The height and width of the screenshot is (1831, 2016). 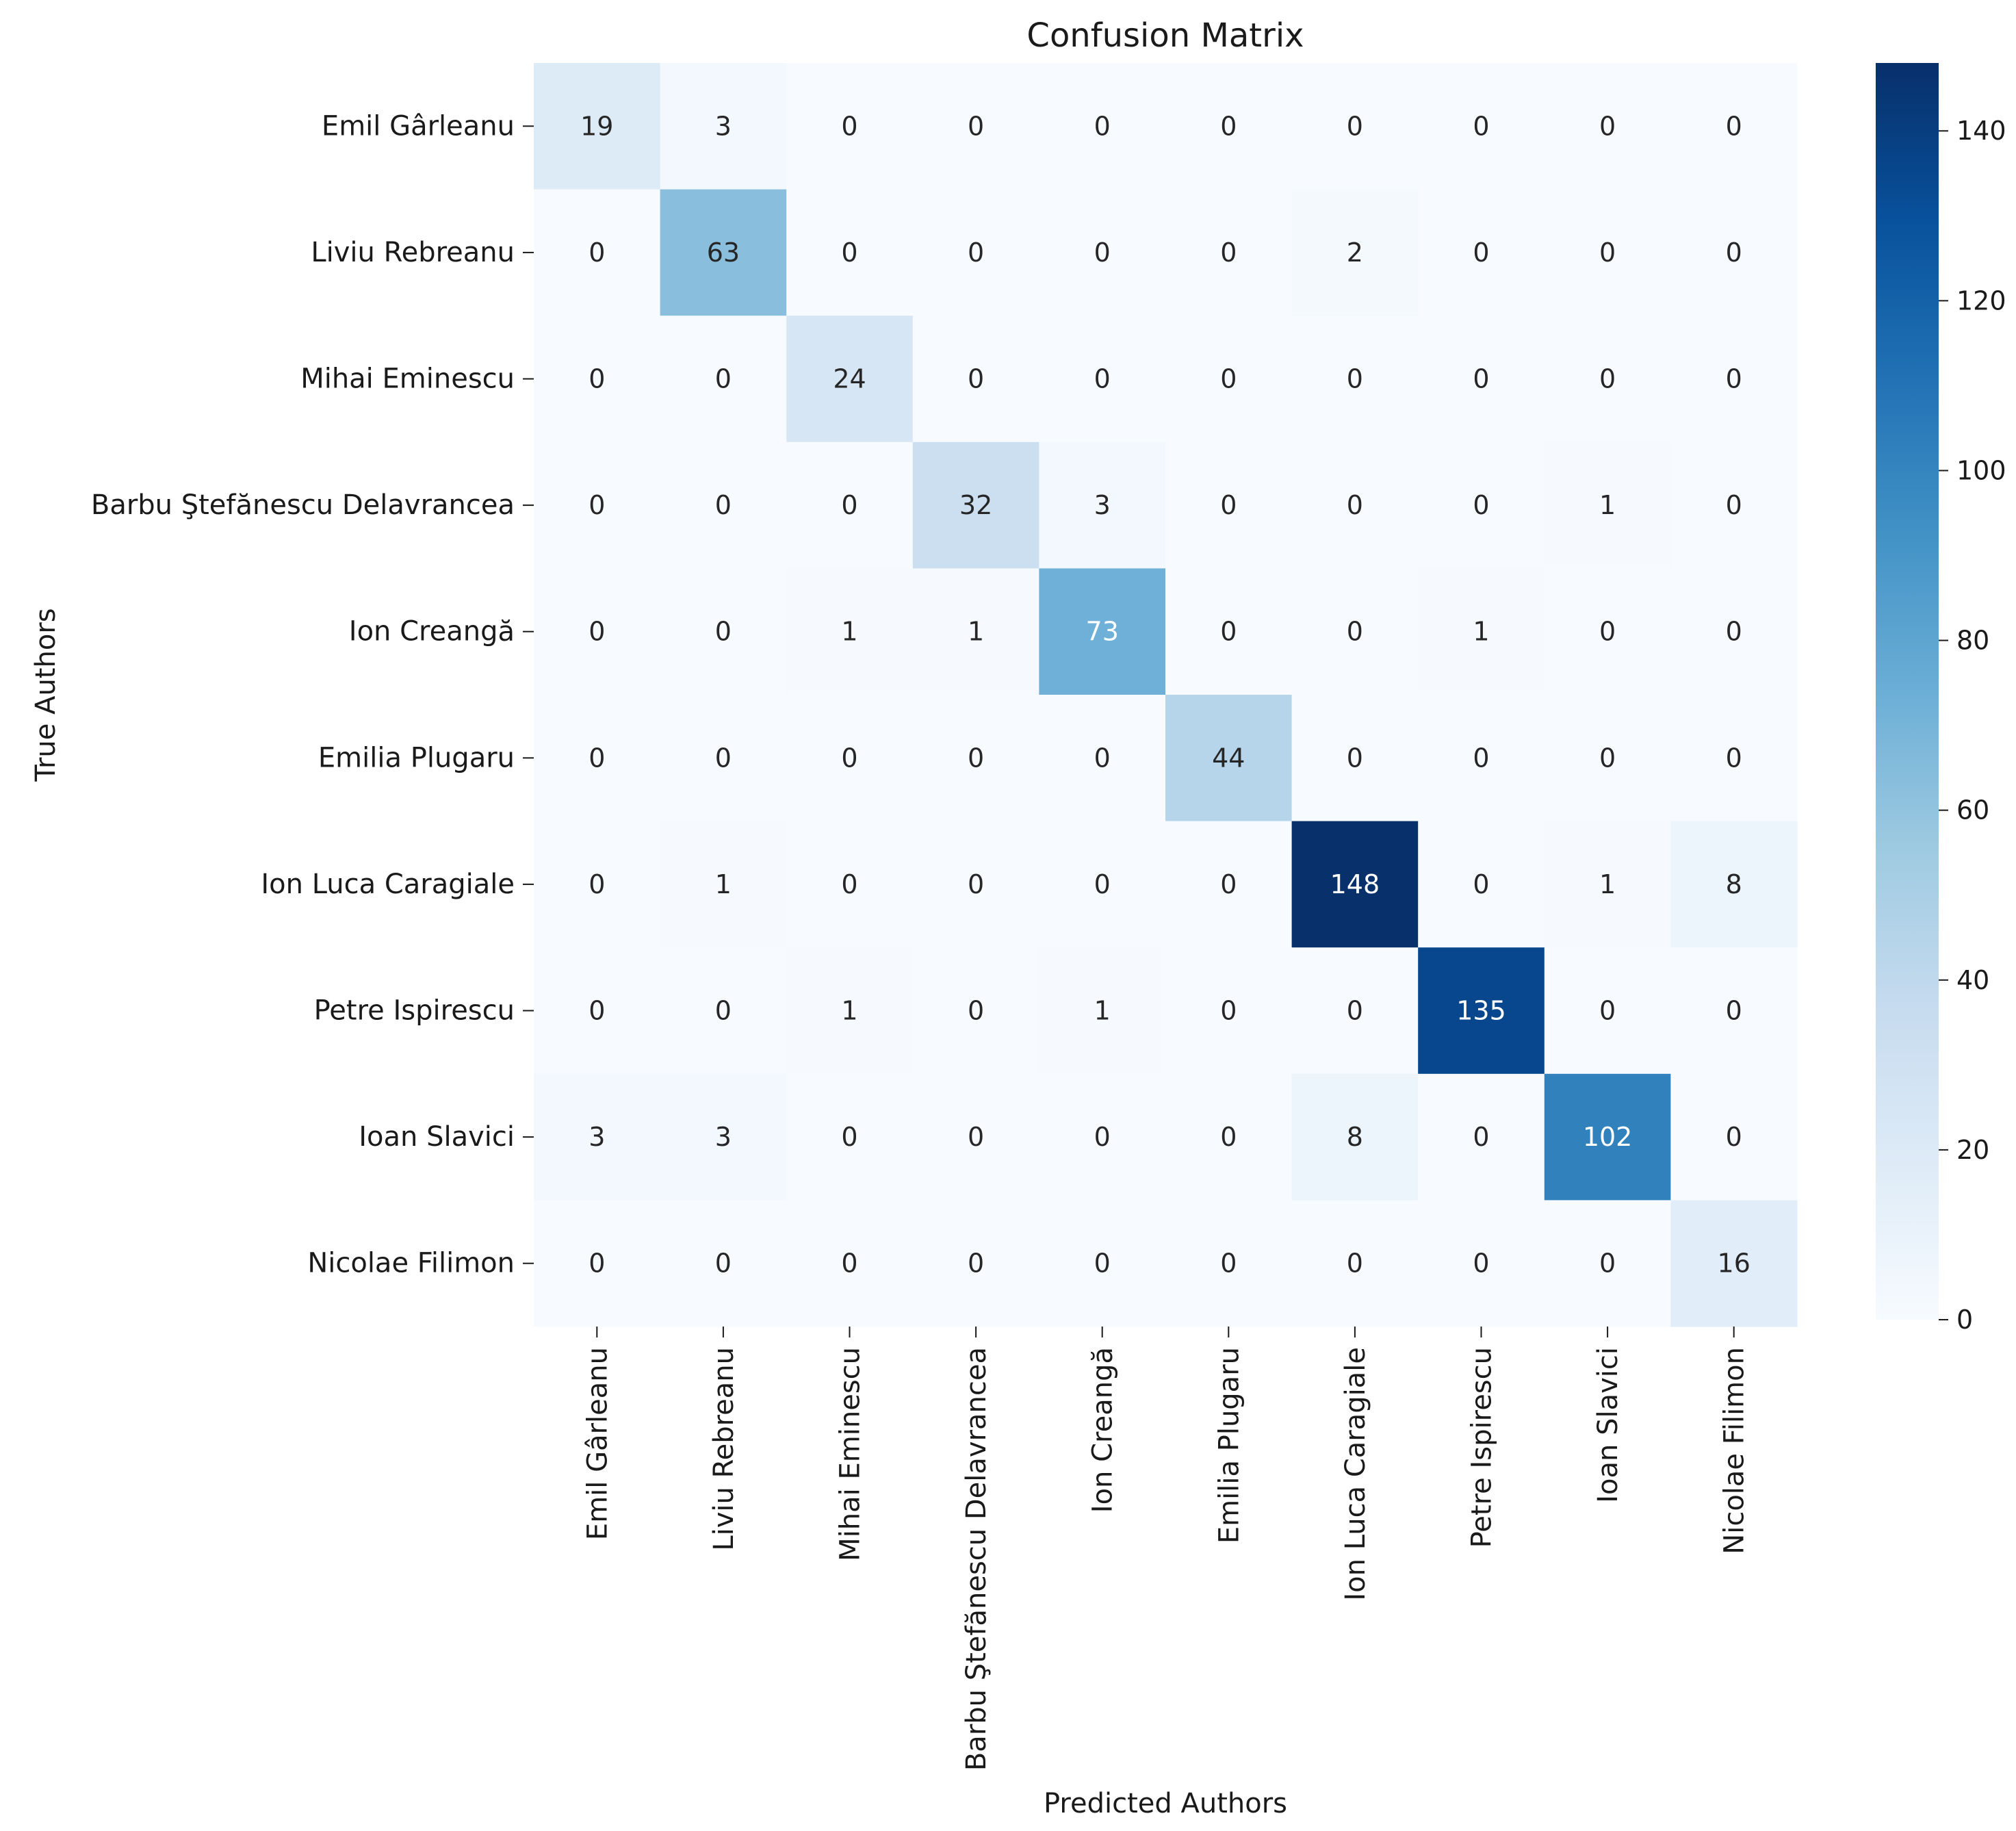 I want to click on cell-value-2-7: 0, so click(x=1481, y=379).